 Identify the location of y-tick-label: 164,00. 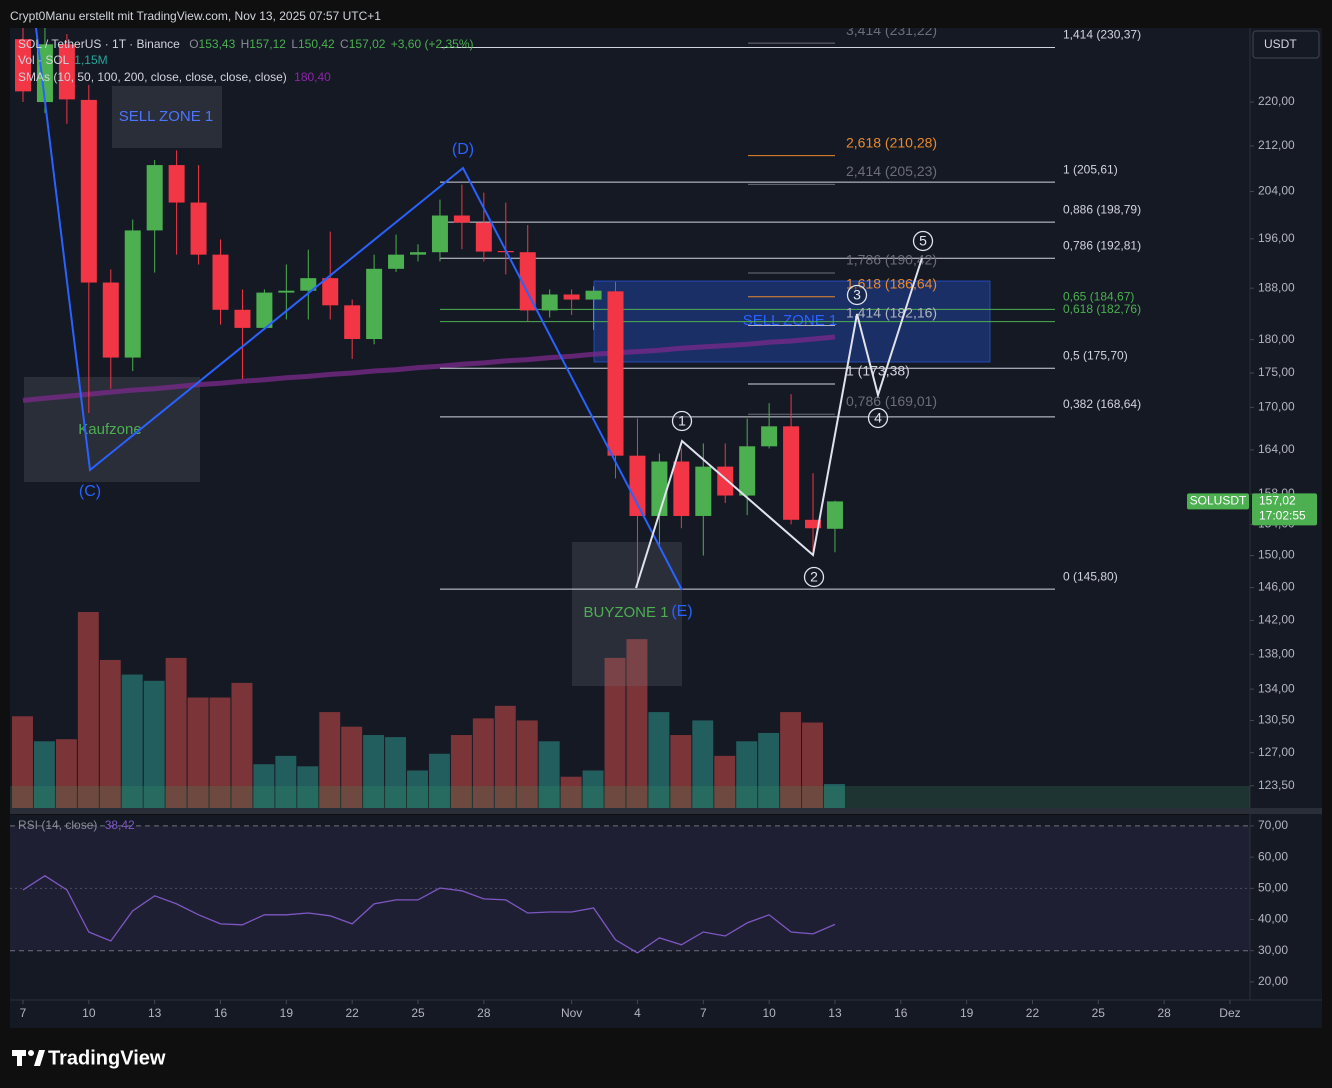
(1276, 449).